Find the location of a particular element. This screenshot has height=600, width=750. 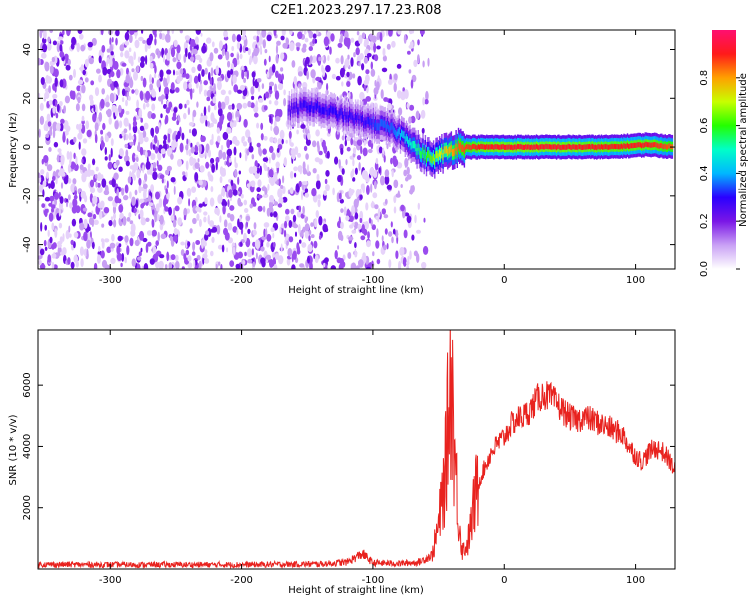

x-tick-label: -200 is located at coordinates (241, 280).